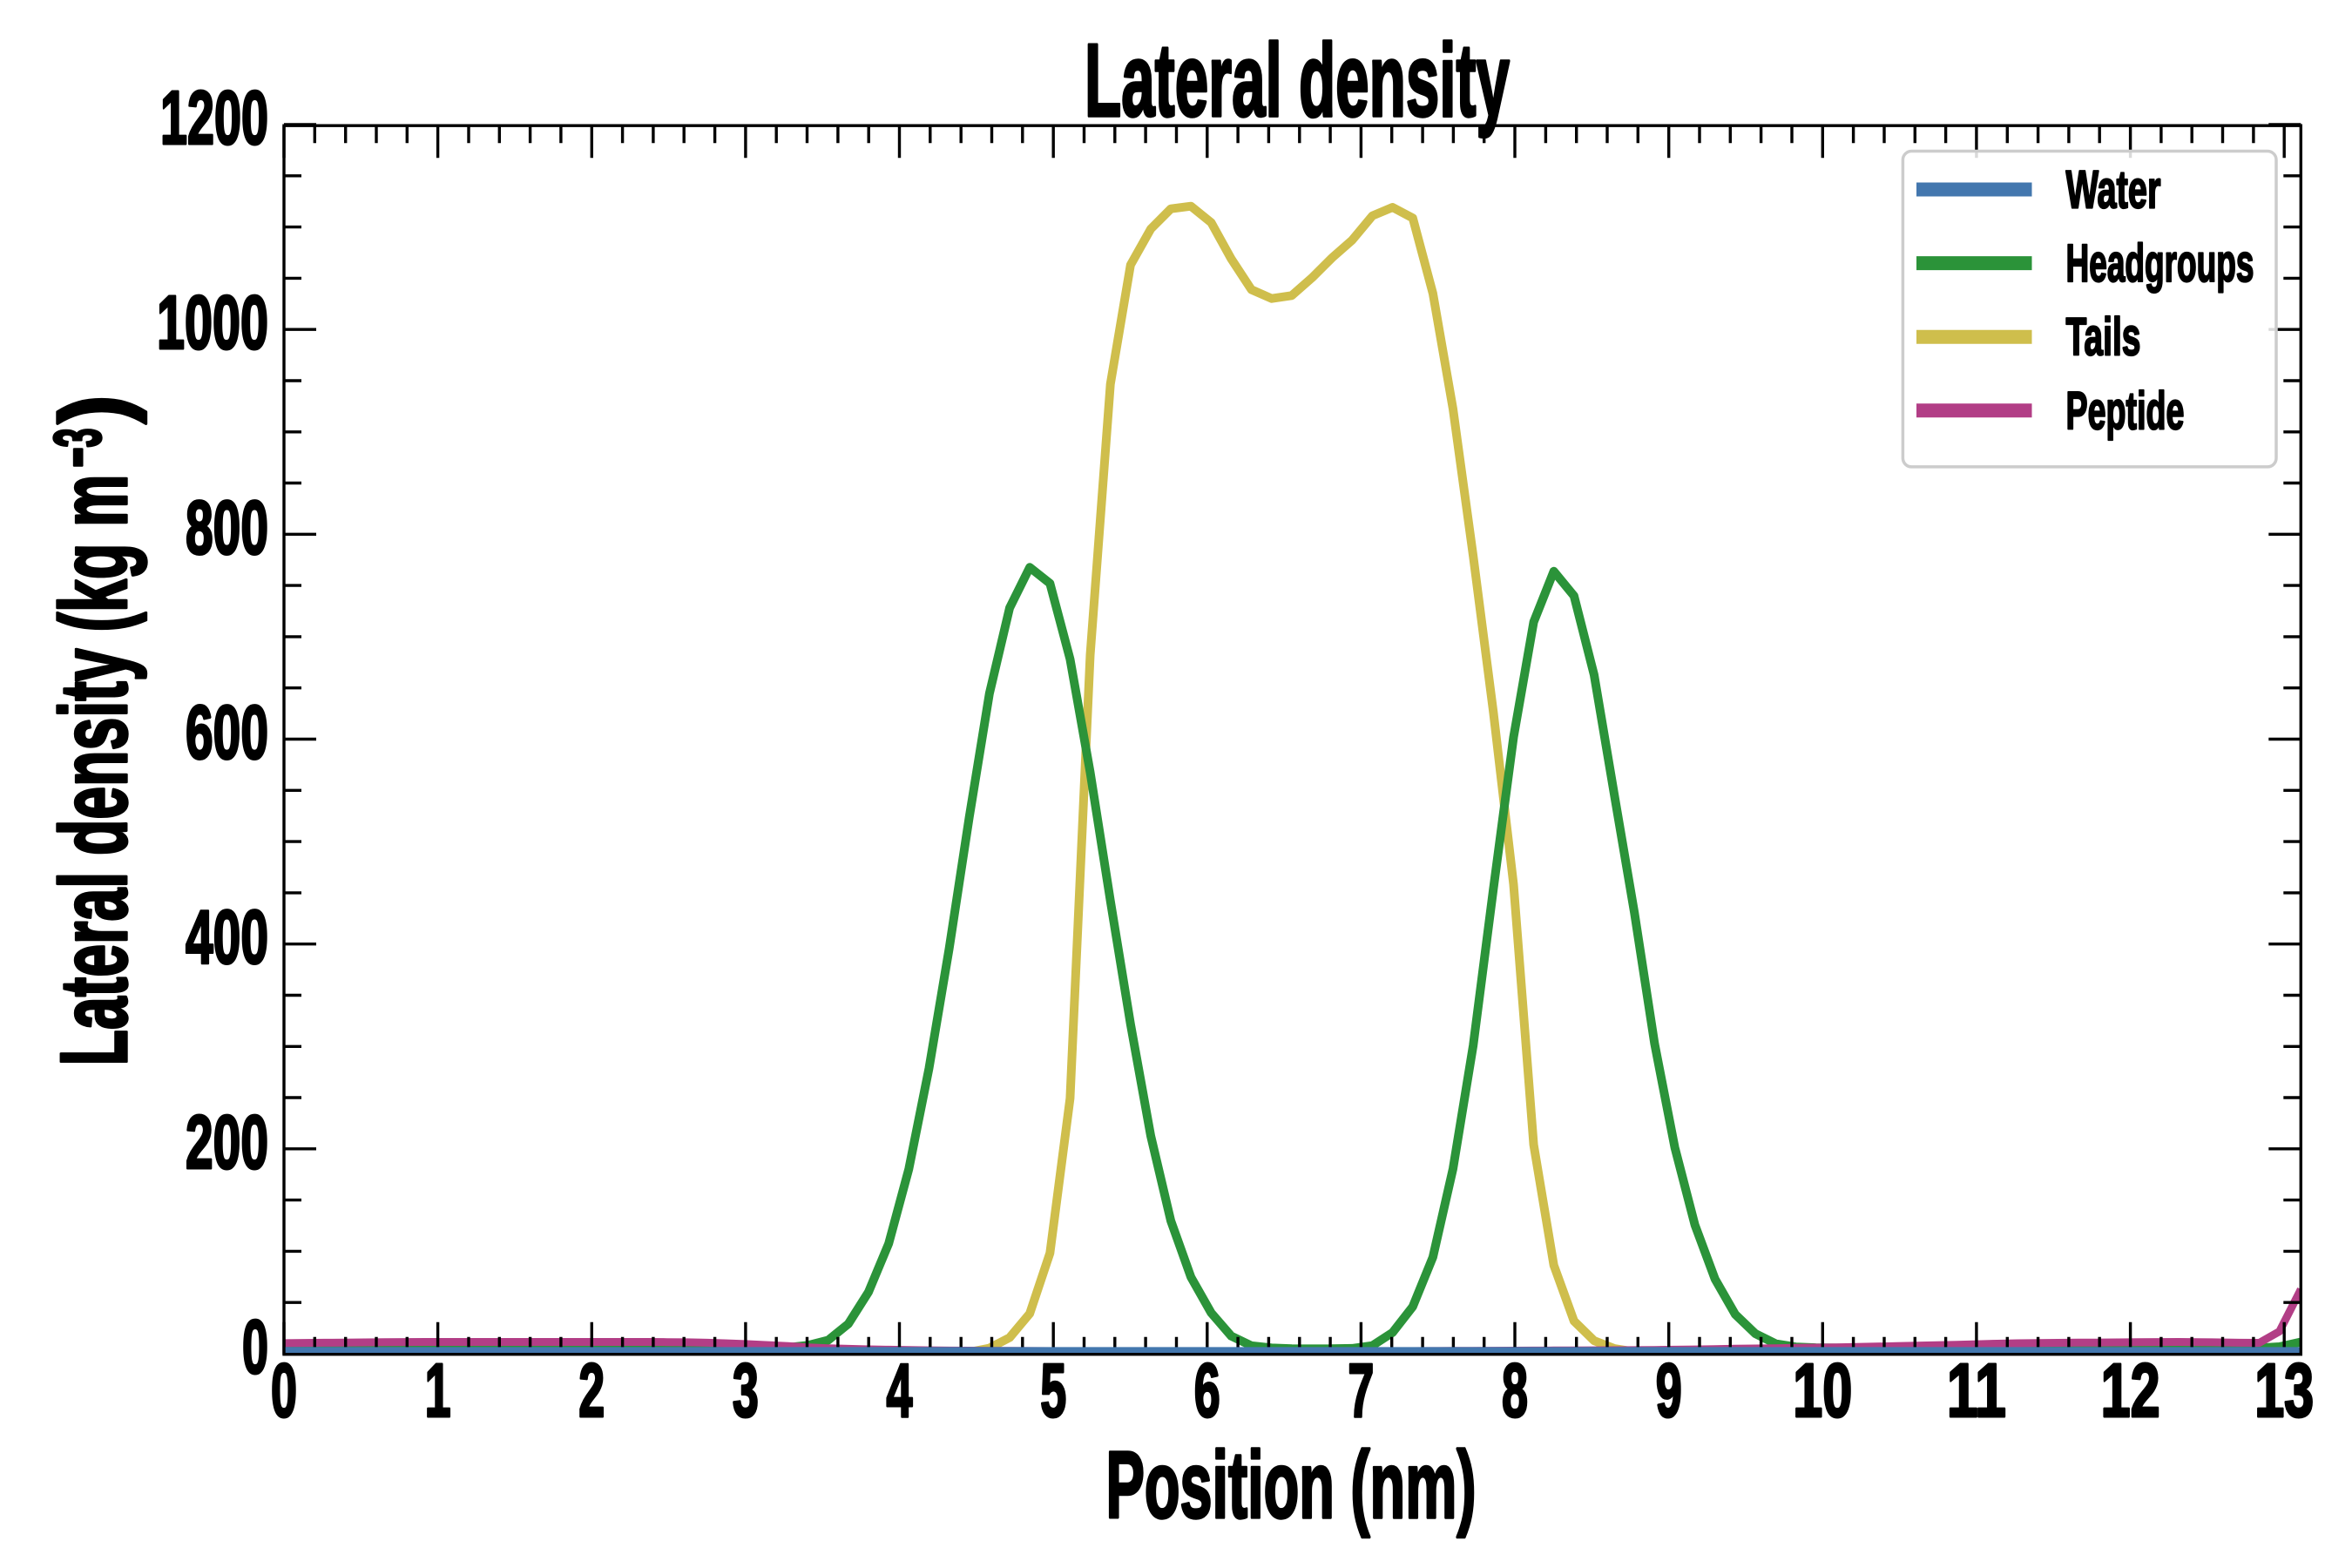 The height and width of the screenshot is (1568, 2352). What do you see at coordinates (746, 1390) in the screenshot?
I see `svg-text: 3` at bounding box center [746, 1390].